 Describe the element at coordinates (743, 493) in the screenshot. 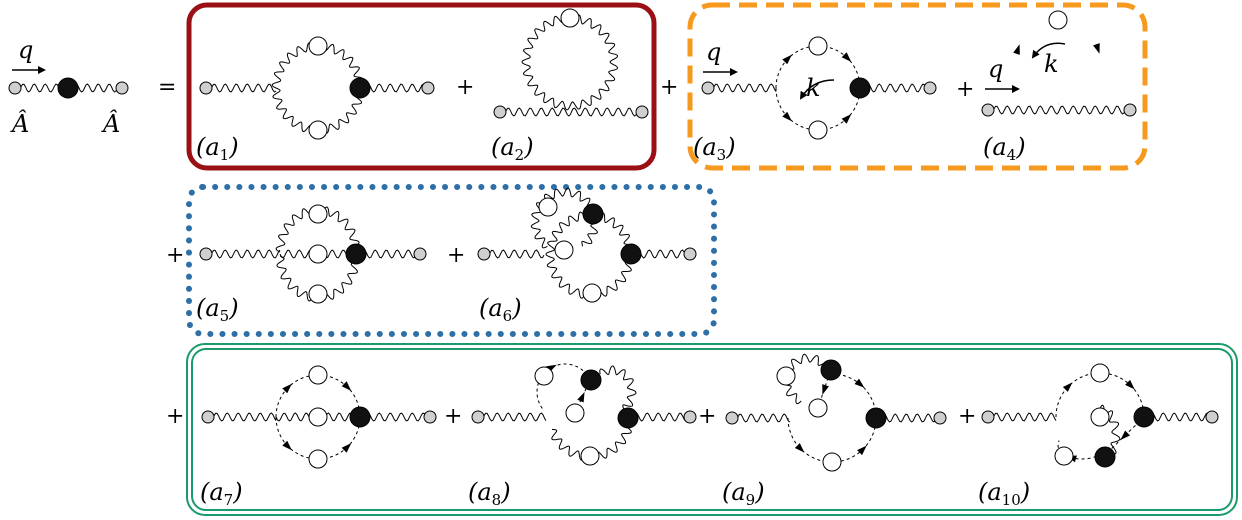

I see `diagram-label-a9: (a9)` at that location.